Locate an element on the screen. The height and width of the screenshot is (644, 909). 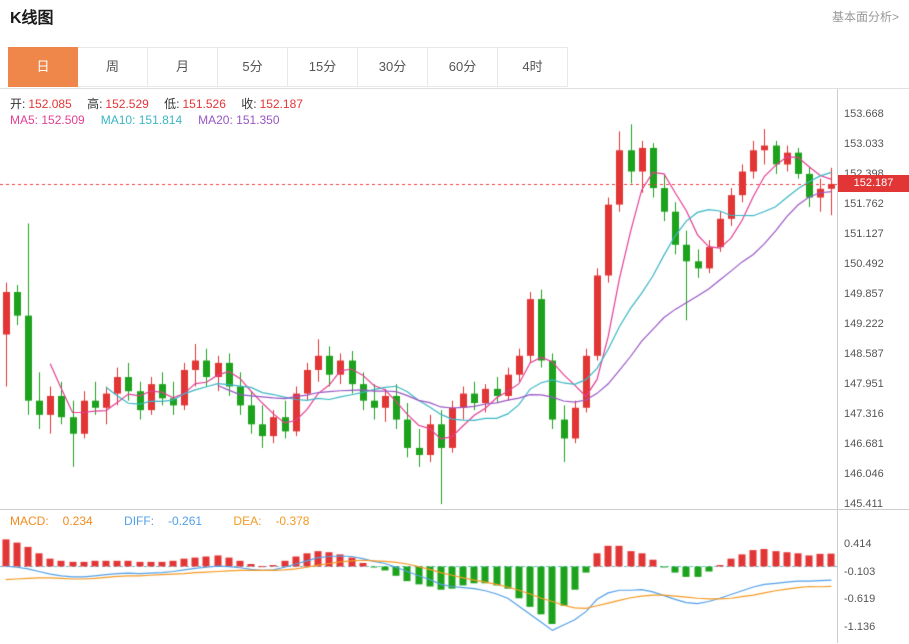
macd-value: MACD: 0.234 is located at coordinates (51, 521).